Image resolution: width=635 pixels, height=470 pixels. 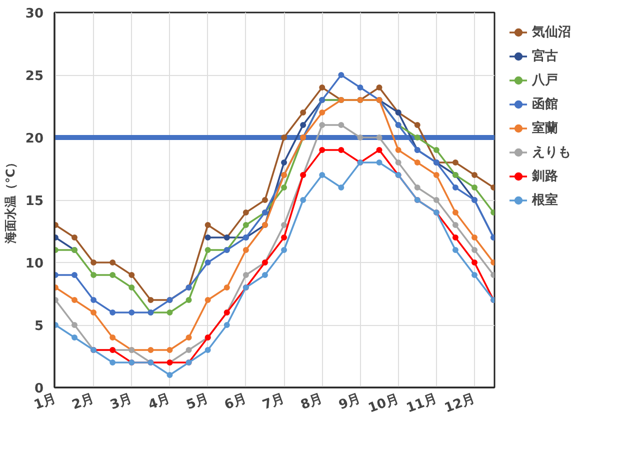 I want to click on x-tick-label: 2月, so click(x=83, y=402).